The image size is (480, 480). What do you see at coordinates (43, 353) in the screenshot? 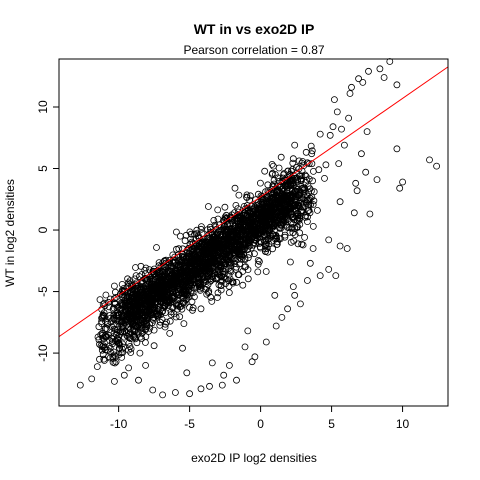
I see `y-tick-label: -10` at bounding box center [43, 353].